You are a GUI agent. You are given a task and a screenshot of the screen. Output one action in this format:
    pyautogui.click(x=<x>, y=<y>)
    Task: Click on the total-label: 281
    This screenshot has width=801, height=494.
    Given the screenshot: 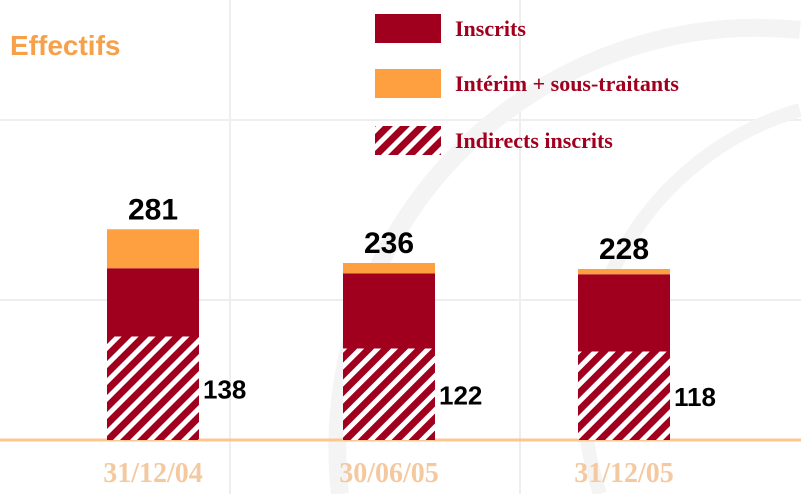 What is the action you would take?
    pyautogui.click(x=153, y=209)
    